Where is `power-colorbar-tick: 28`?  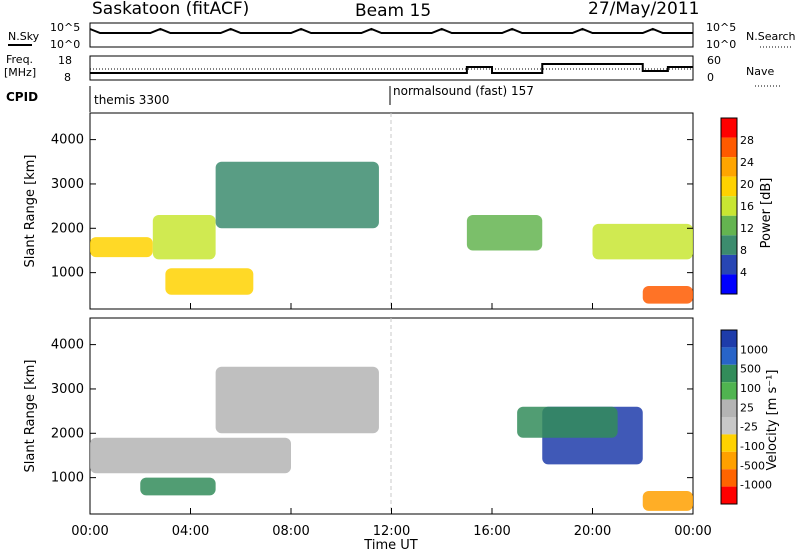
power-colorbar-tick: 28 is located at coordinates (747, 140).